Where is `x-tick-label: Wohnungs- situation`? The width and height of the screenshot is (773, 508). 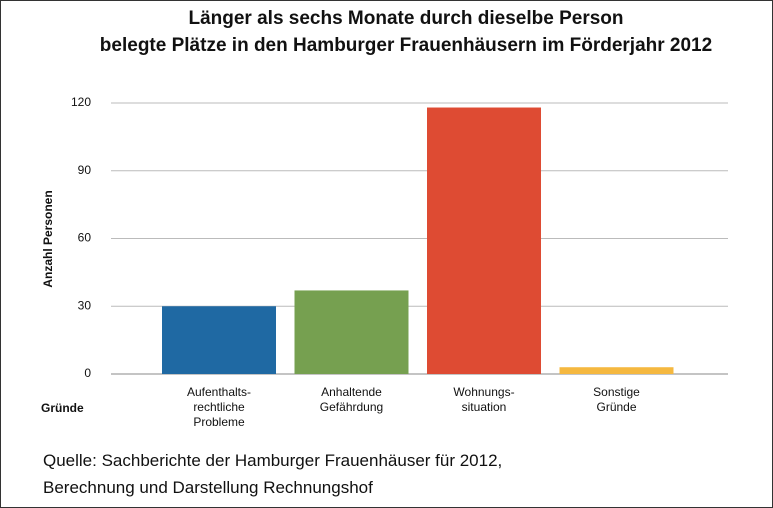
x-tick-label: Wohnungs- situation is located at coordinates (484, 399).